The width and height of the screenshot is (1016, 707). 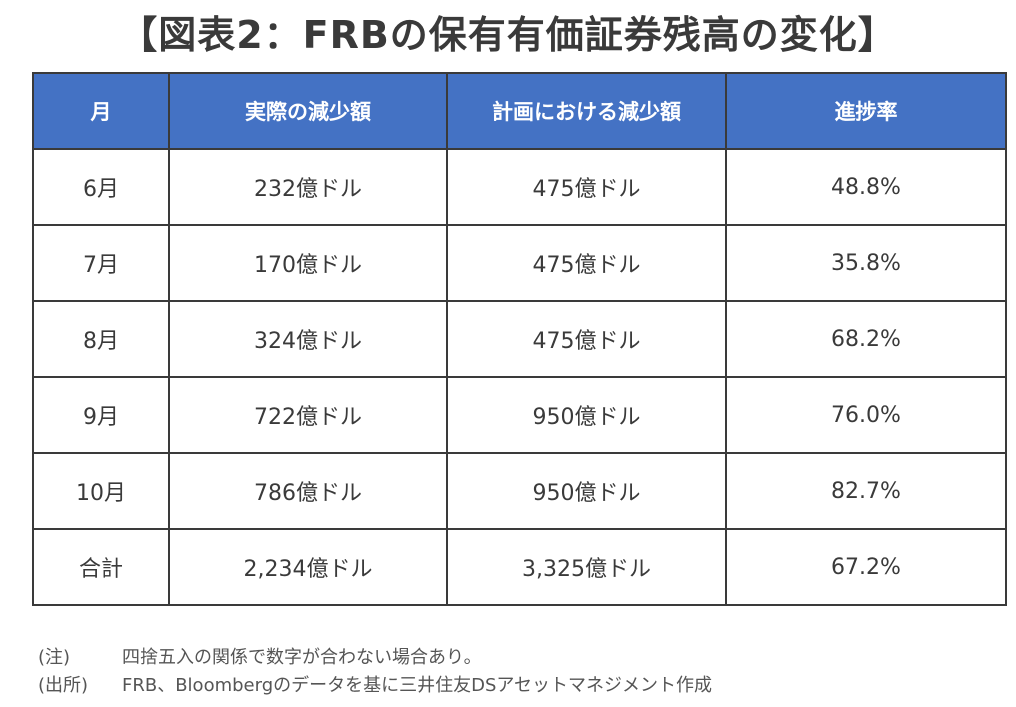 I want to click on column-header-progress-rate: 進捗率, so click(x=866, y=111).